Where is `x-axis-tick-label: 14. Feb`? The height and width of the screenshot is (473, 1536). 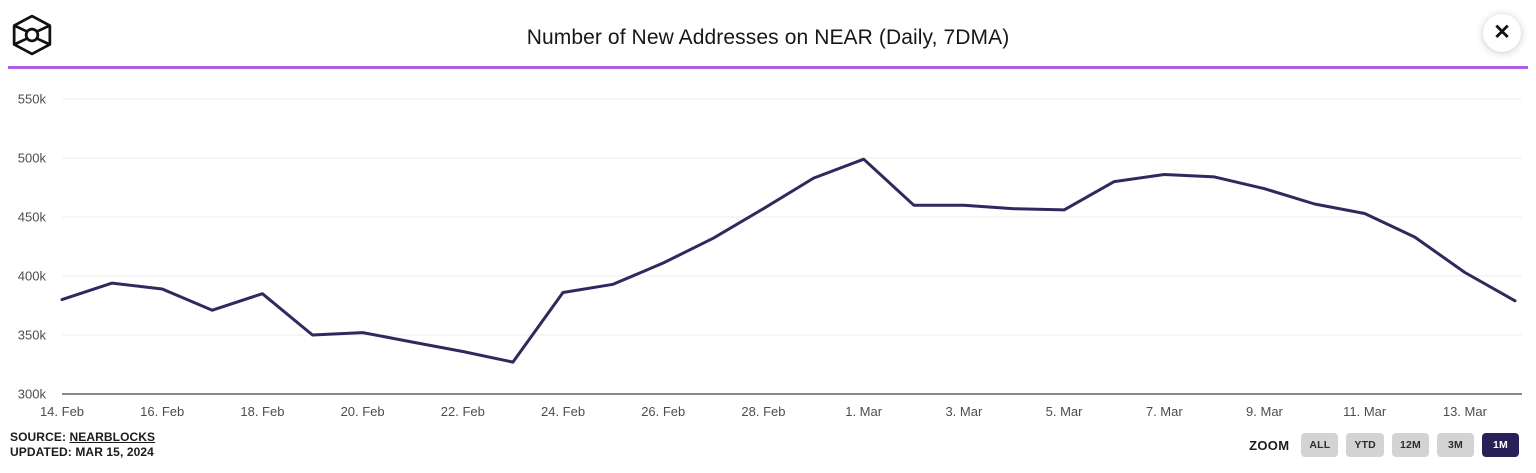
x-axis-tick-label: 14. Feb is located at coordinates (62, 411).